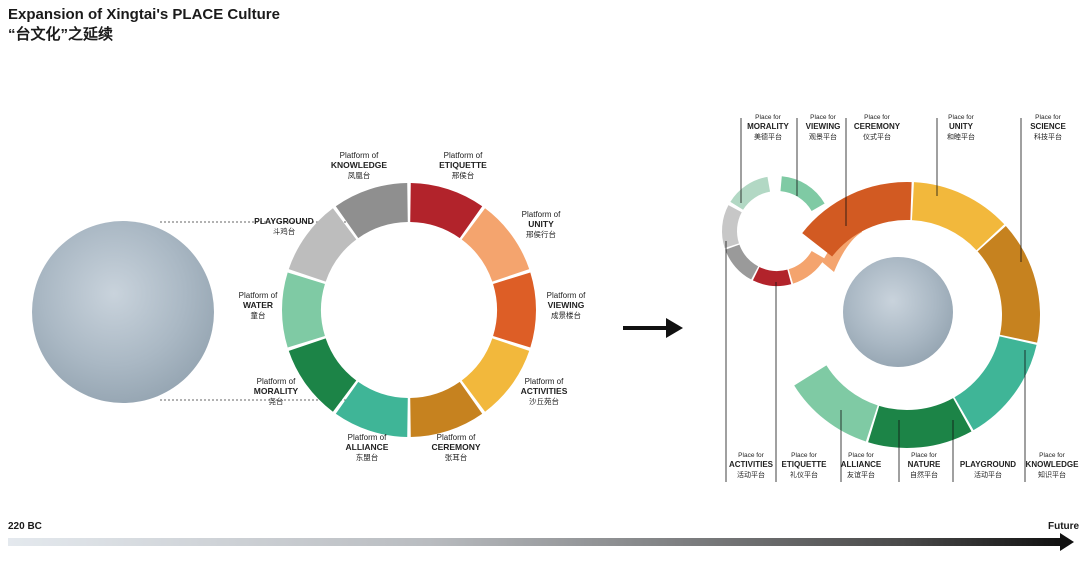 The height and width of the screenshot is (569, 1080). Describe the element at coordinates (144, 14) in the screenshot. I see `page-title: Expansion of Xingtai's PLACE Culture` at that location.